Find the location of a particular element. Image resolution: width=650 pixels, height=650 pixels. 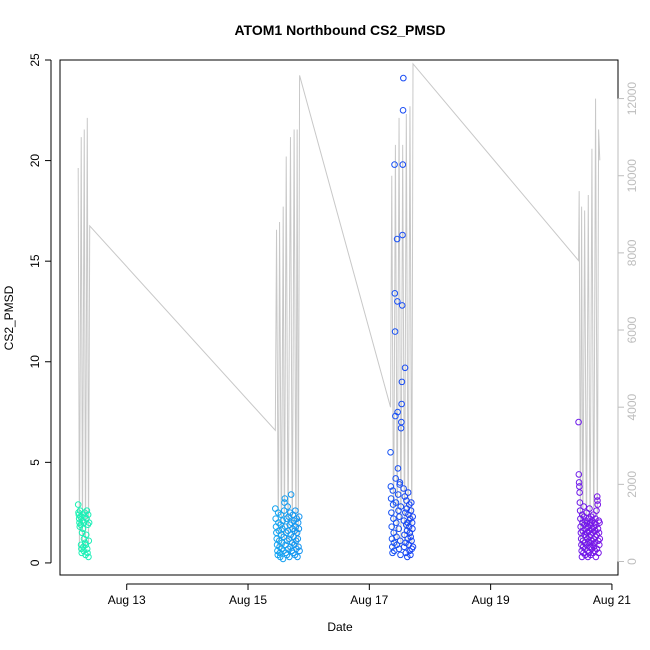

y-tick-label: 25 is located at coordinates (35, 60).